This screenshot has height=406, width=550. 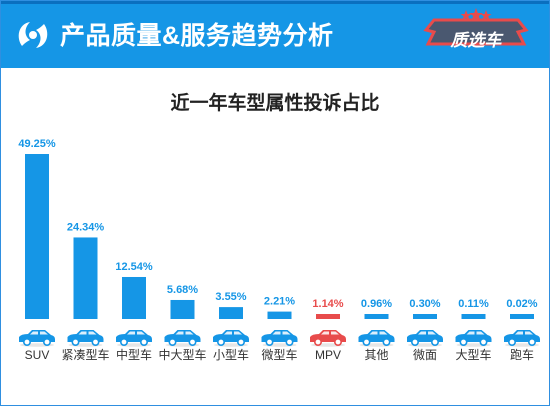 What do you see at coordinates (522, 338) in the screenshot?
I see `sports-car-icon` at bounding box center [522, 338].